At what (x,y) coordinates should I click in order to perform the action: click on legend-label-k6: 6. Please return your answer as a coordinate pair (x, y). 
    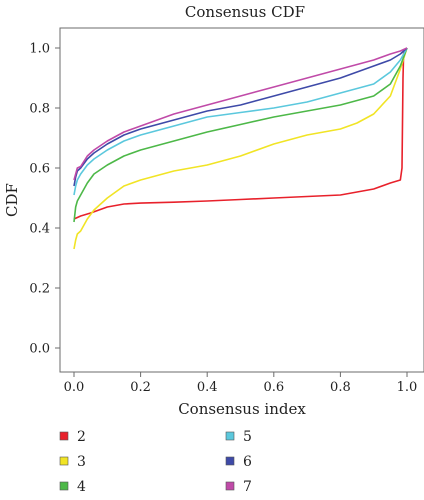
    Looking at the image, I should click on (247, 462).